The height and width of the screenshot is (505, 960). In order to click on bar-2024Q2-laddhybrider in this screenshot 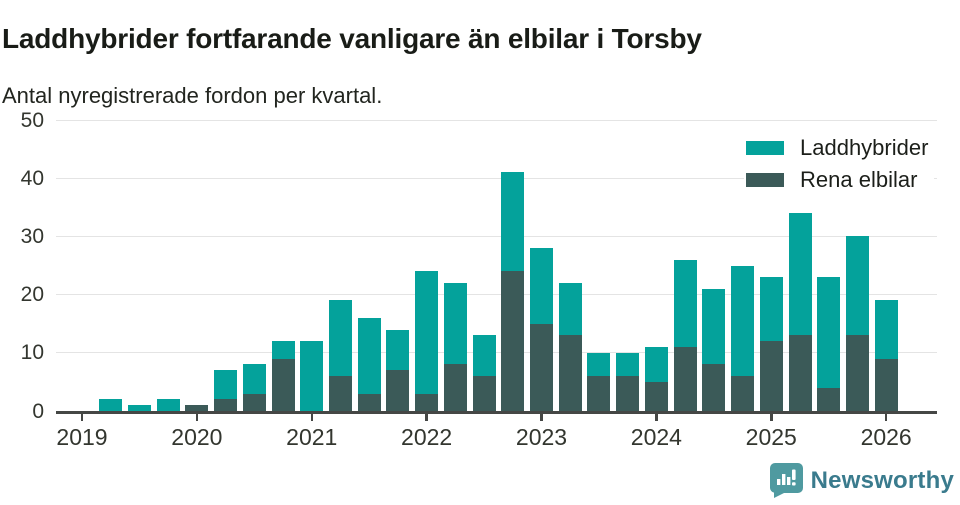, I will do `click(685, 303)`.